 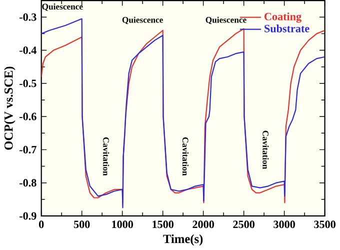 I want to click on legend-label: Coating, so click(x=283, y=17).